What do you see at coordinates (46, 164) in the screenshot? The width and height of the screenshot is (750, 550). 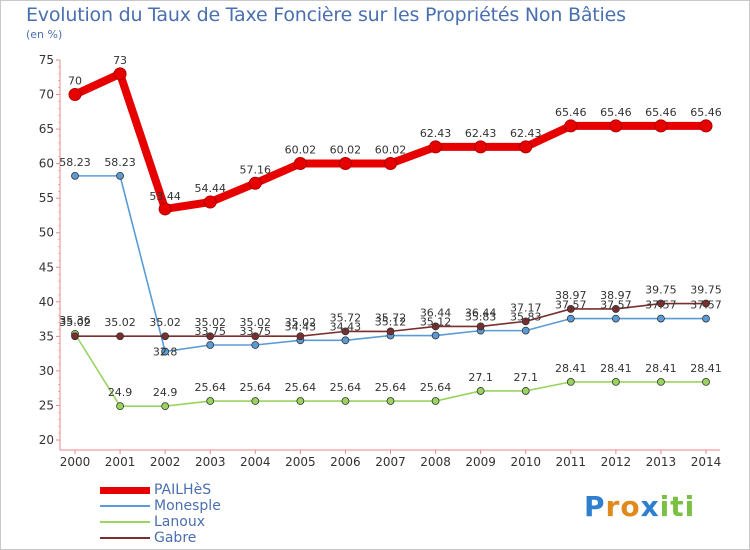 I see `y-tick-label: 60` at bounding box center [46, 164].